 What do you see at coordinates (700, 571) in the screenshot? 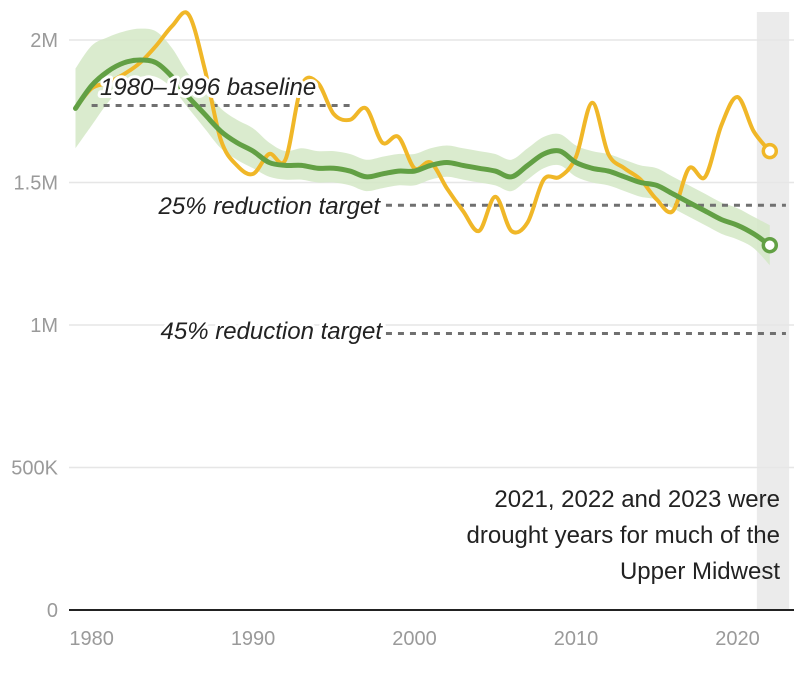
I see `drought-annotation-line: Upper Midwest` at bounding box center [700, 571].